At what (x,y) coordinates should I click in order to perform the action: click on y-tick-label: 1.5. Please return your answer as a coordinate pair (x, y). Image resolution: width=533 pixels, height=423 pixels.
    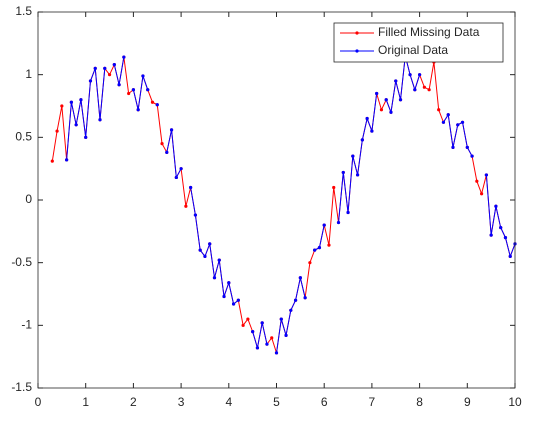
    Looking at the image, I should click on (23, 11).